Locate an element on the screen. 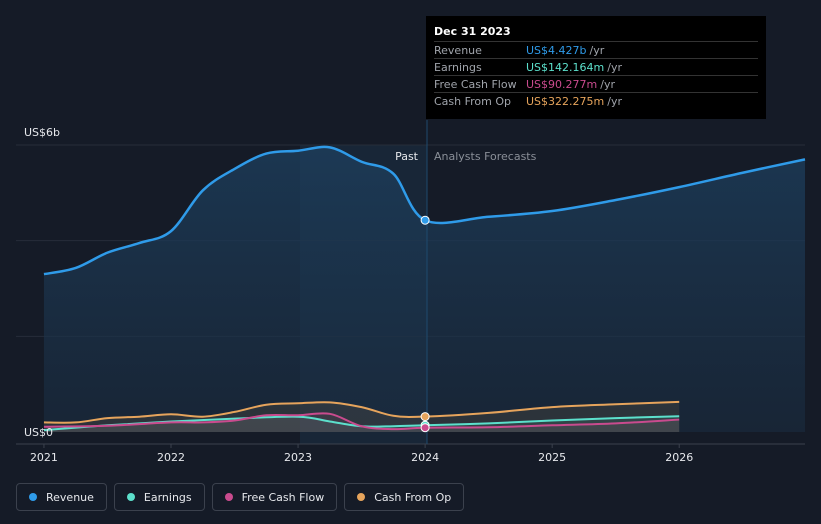  x-tick-label: 2024 is located at coordinates (425, 457).